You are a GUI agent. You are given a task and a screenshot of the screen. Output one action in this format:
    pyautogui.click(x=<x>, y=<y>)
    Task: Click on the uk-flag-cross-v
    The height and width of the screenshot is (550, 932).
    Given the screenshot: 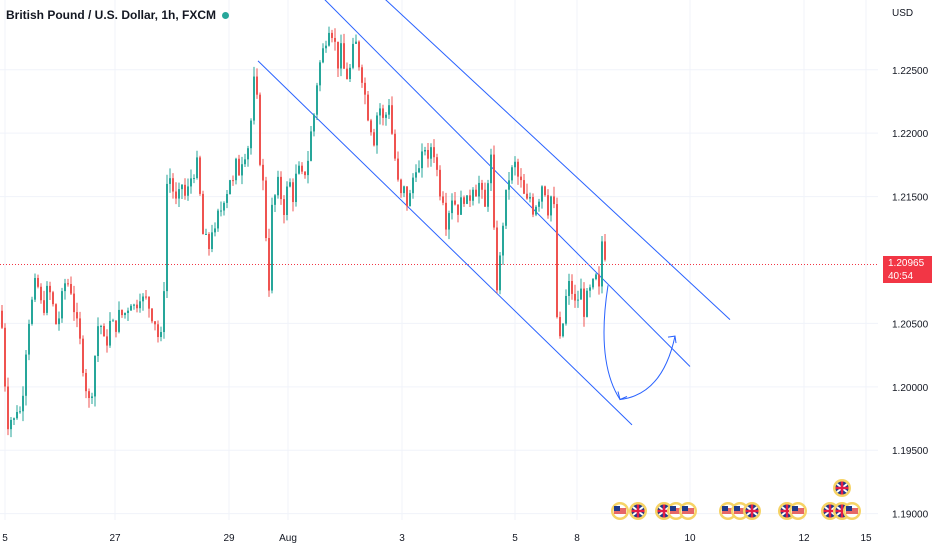 What is the action you would take?
    pyautogui.click(x=664, y=511)
    